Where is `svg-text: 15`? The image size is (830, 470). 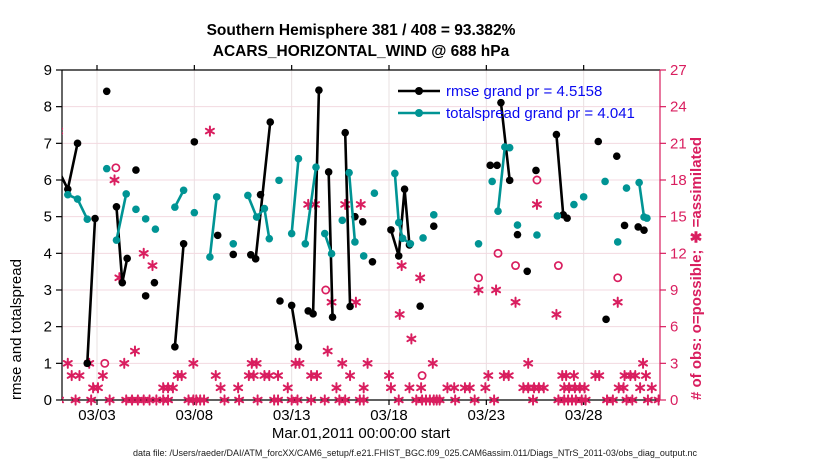 svg-text: 15 is located at coordinates (678, 217).